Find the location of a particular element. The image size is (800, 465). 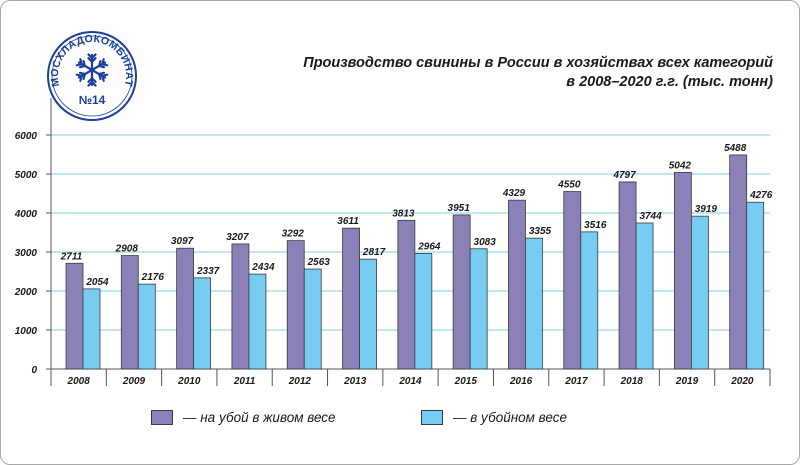

y-tick-label: 0 is located at coordinates (34, 370).